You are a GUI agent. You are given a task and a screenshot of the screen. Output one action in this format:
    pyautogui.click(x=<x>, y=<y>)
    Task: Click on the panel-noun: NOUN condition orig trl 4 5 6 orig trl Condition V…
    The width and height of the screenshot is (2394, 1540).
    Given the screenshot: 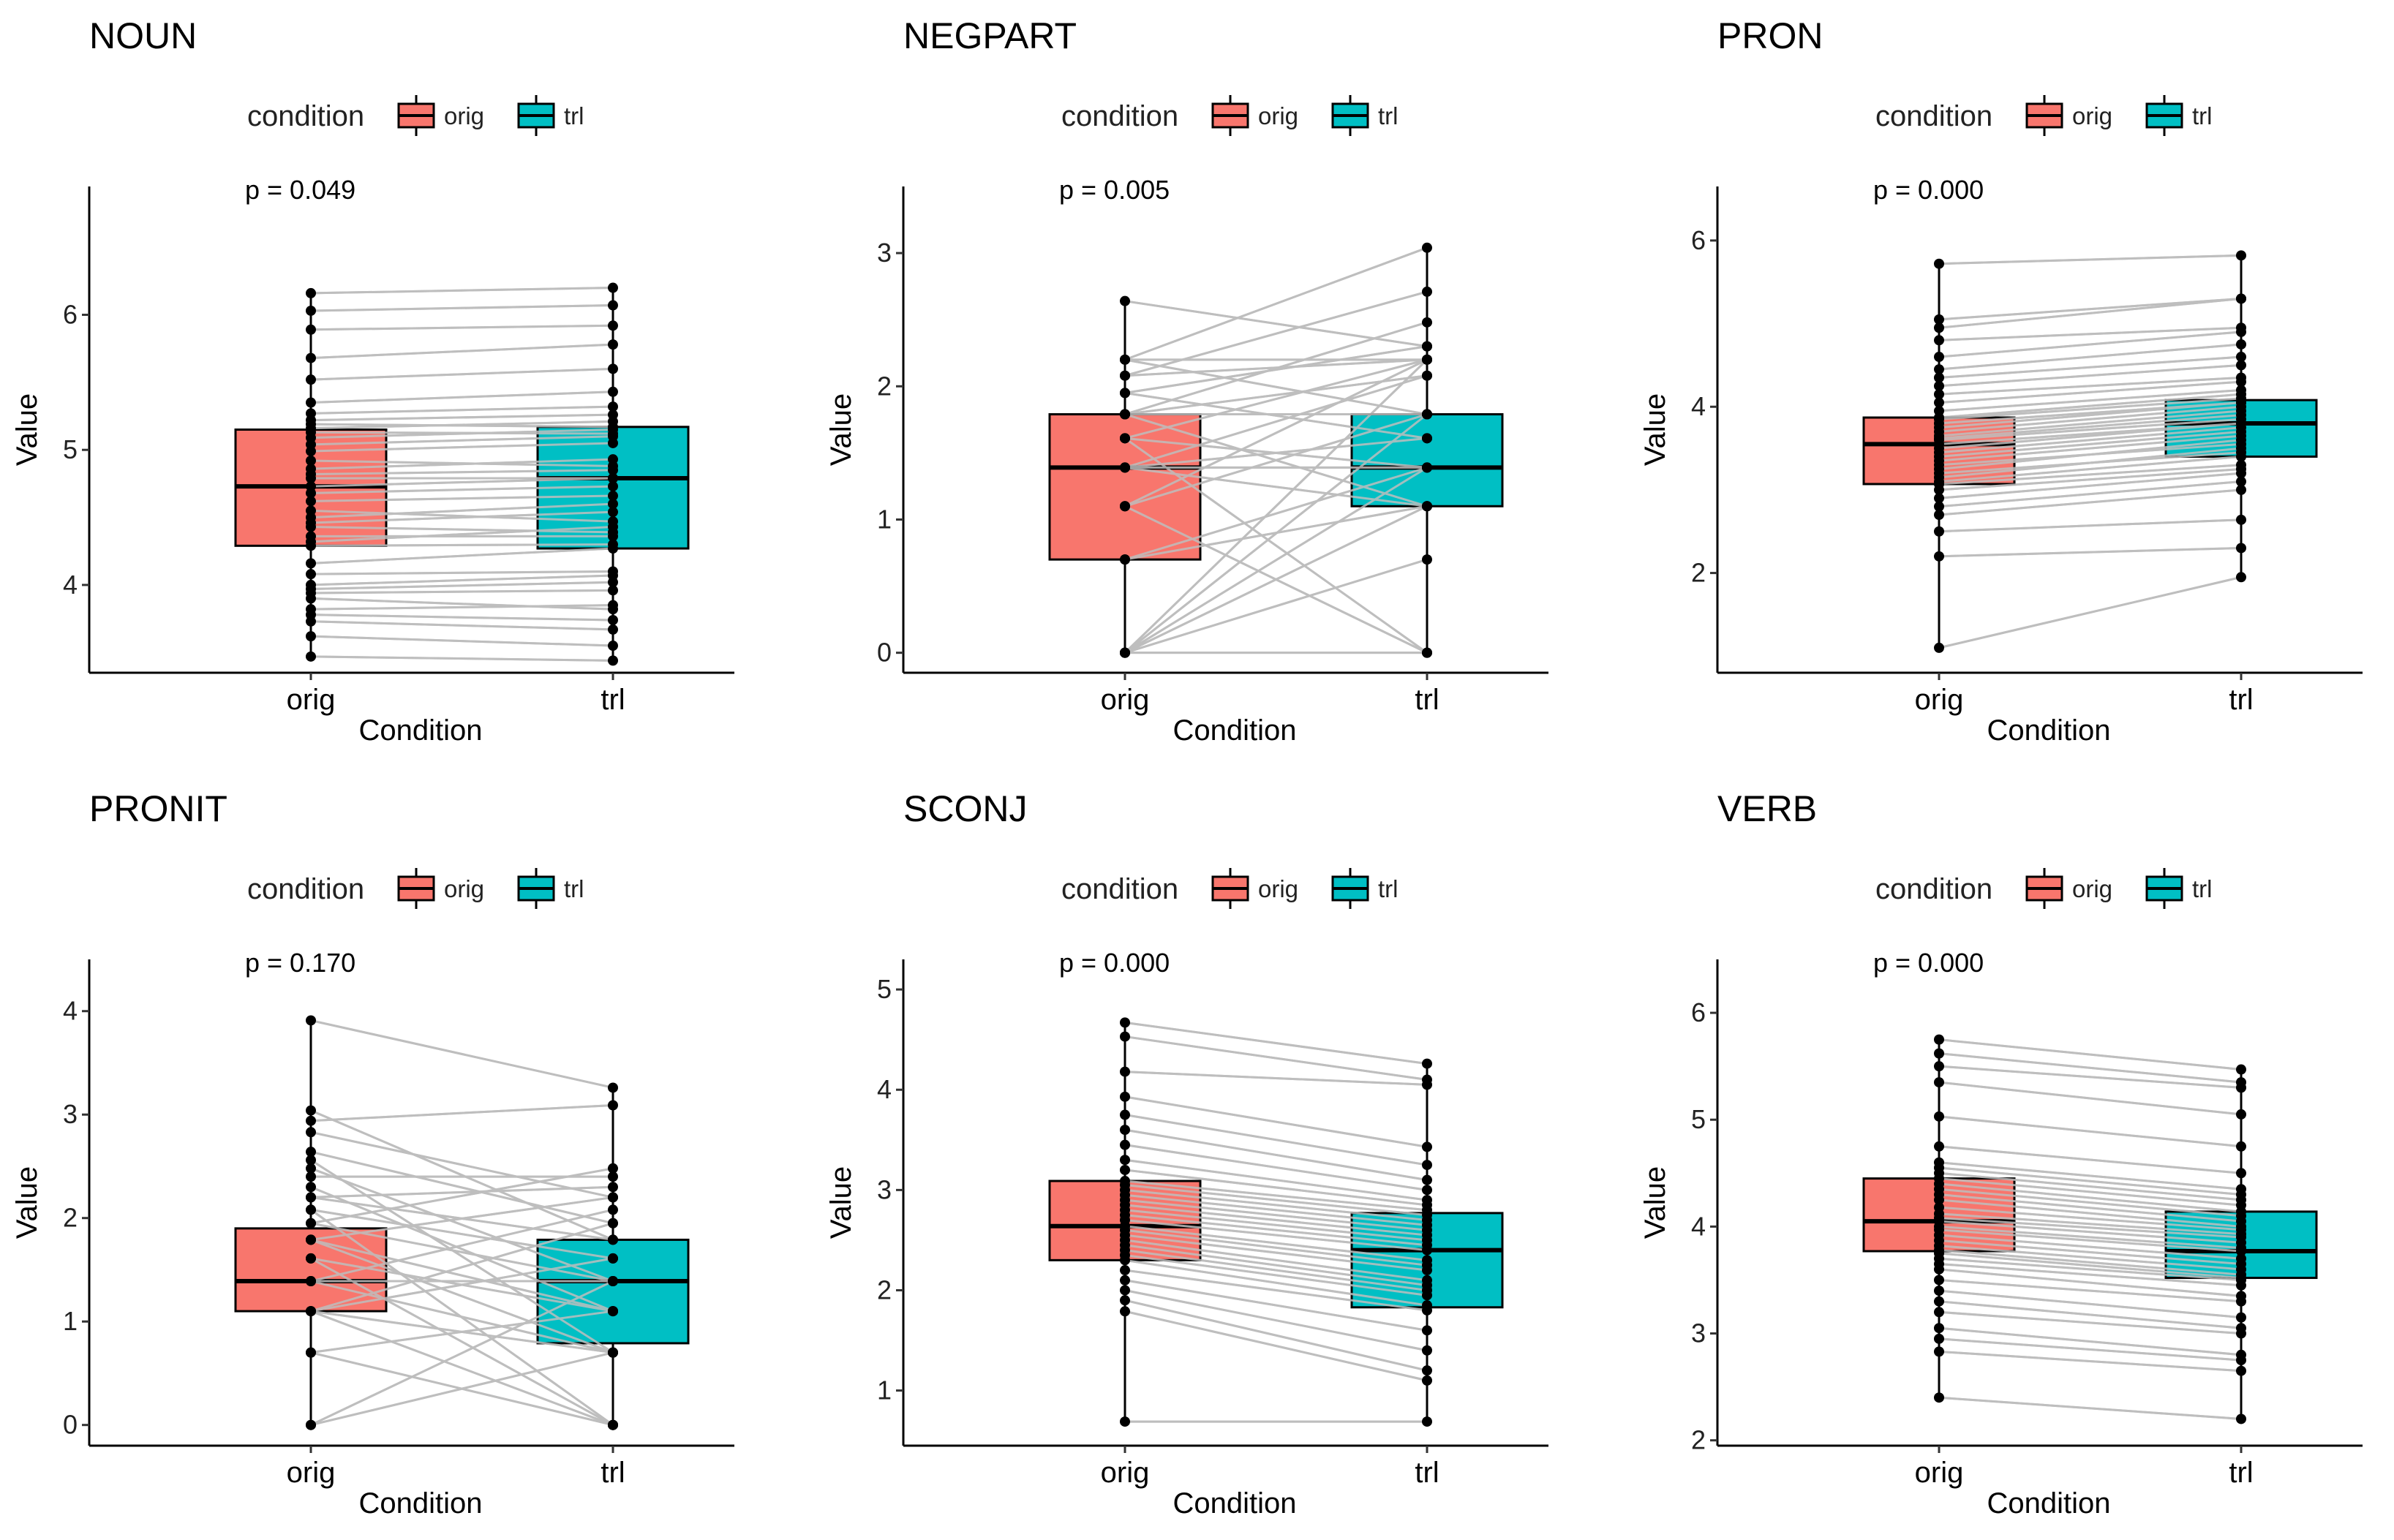 What is the action you would take?
    pyautogui.click(x=373, y=381)
    